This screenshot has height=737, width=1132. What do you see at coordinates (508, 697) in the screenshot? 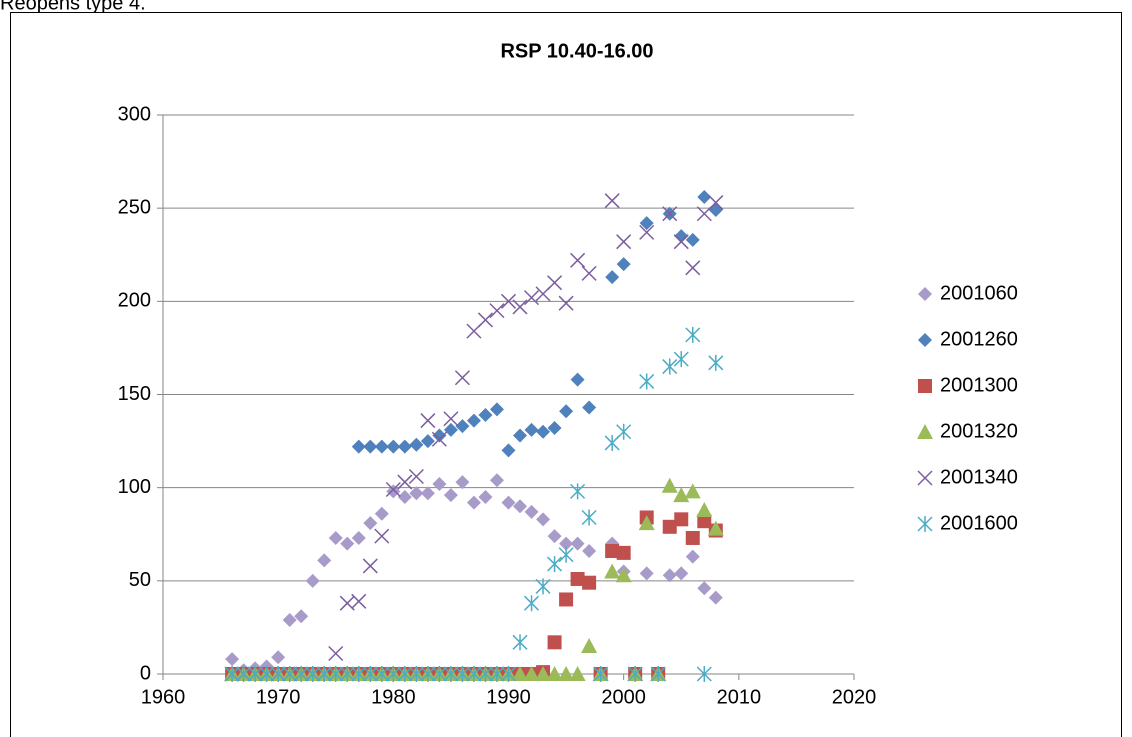
I see `x-tick-label: 1990` at bounding box center [508, 697].